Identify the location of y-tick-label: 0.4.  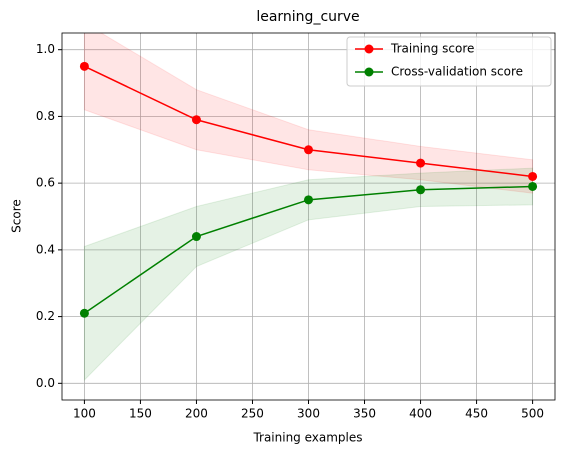
(45, 249).